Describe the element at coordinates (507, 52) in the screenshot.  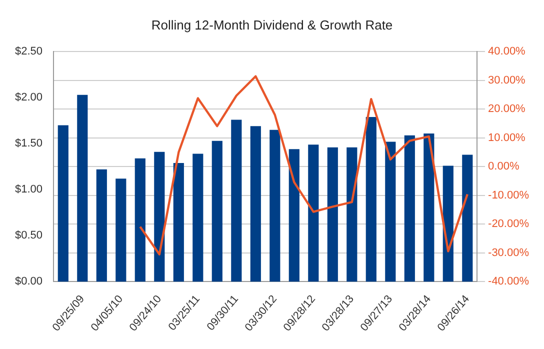
I see `y2-tick-label: 40.00%` at that location.